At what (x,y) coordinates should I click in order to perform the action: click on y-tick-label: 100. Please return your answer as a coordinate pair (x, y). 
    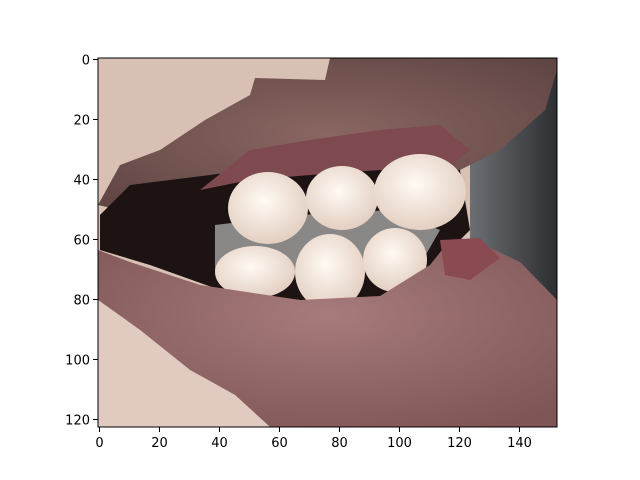
    Looking at the image, I should click on (77, 361).